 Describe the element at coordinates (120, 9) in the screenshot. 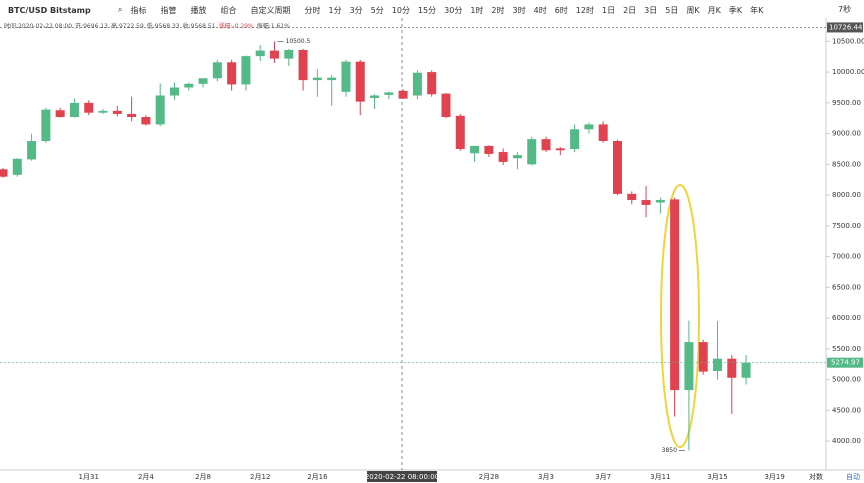

I see `search-icon: ⌕` at that location.